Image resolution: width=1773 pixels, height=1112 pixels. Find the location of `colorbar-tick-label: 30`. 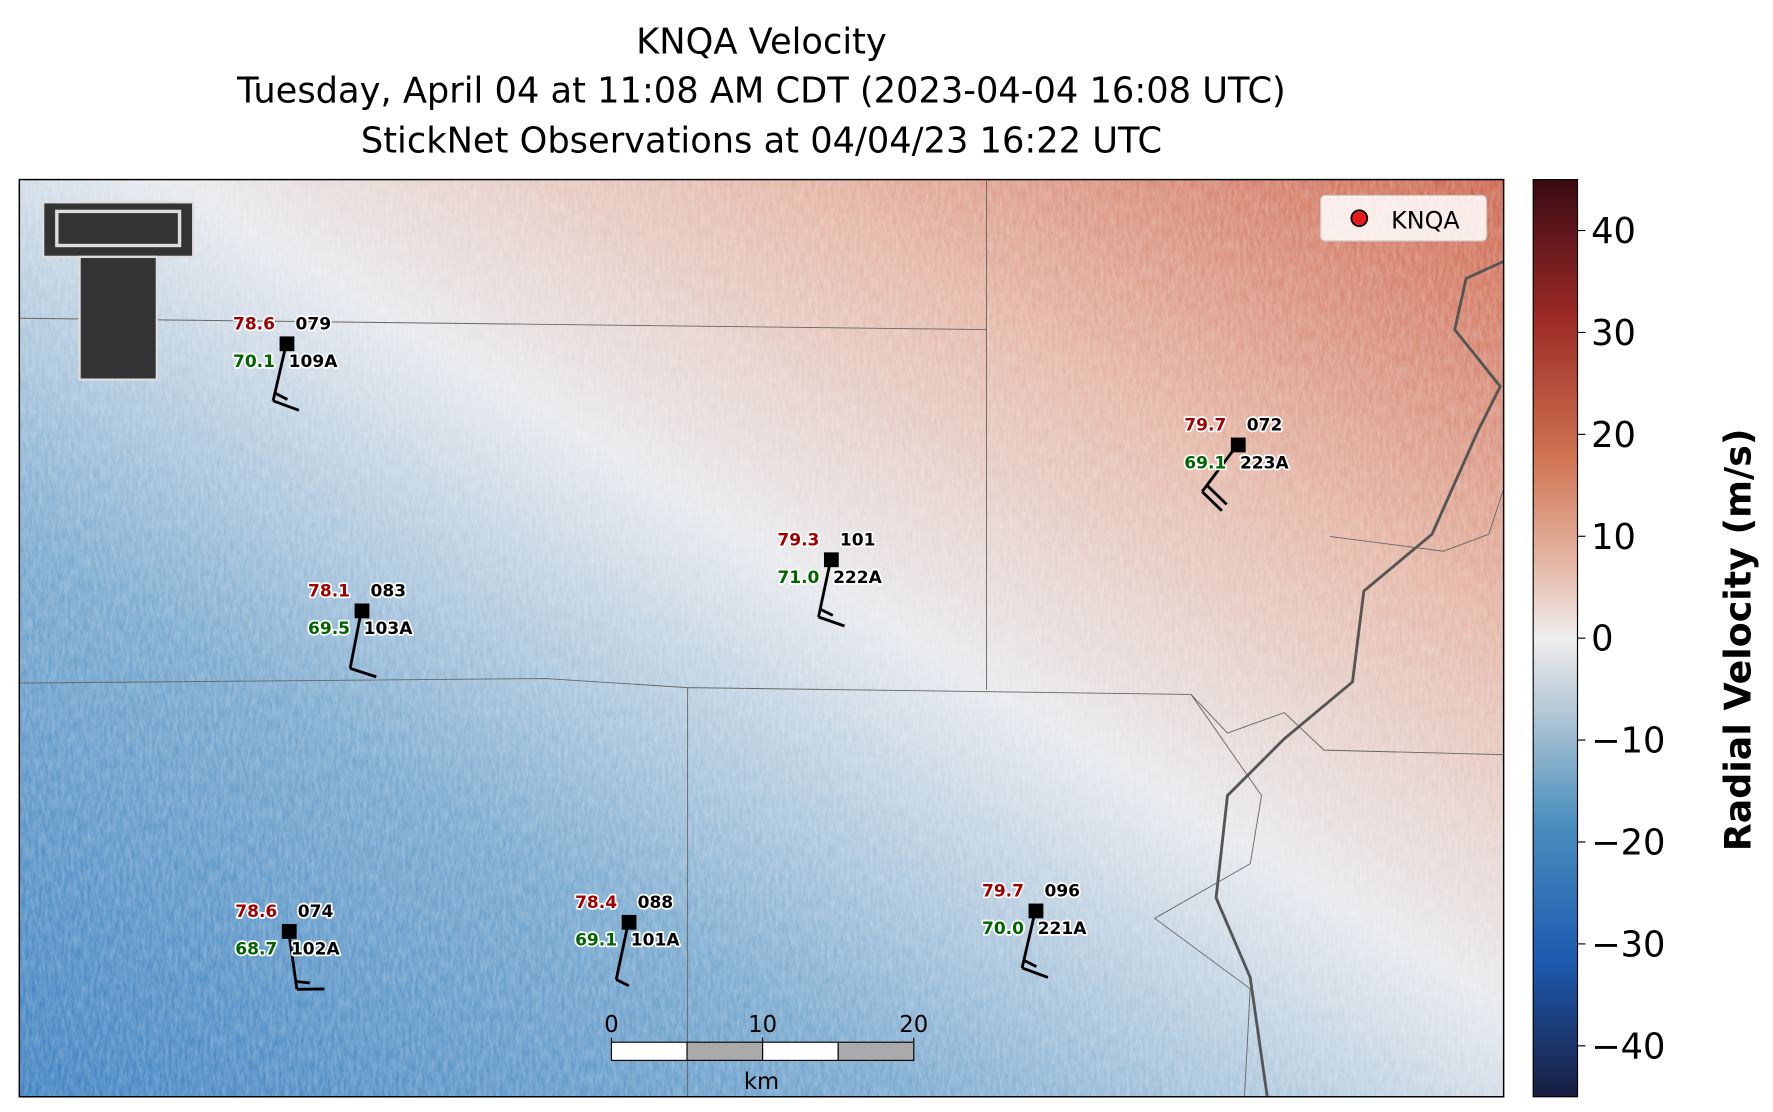

colorbar-tick-label: 30 is located at coordinates (1613, 333).